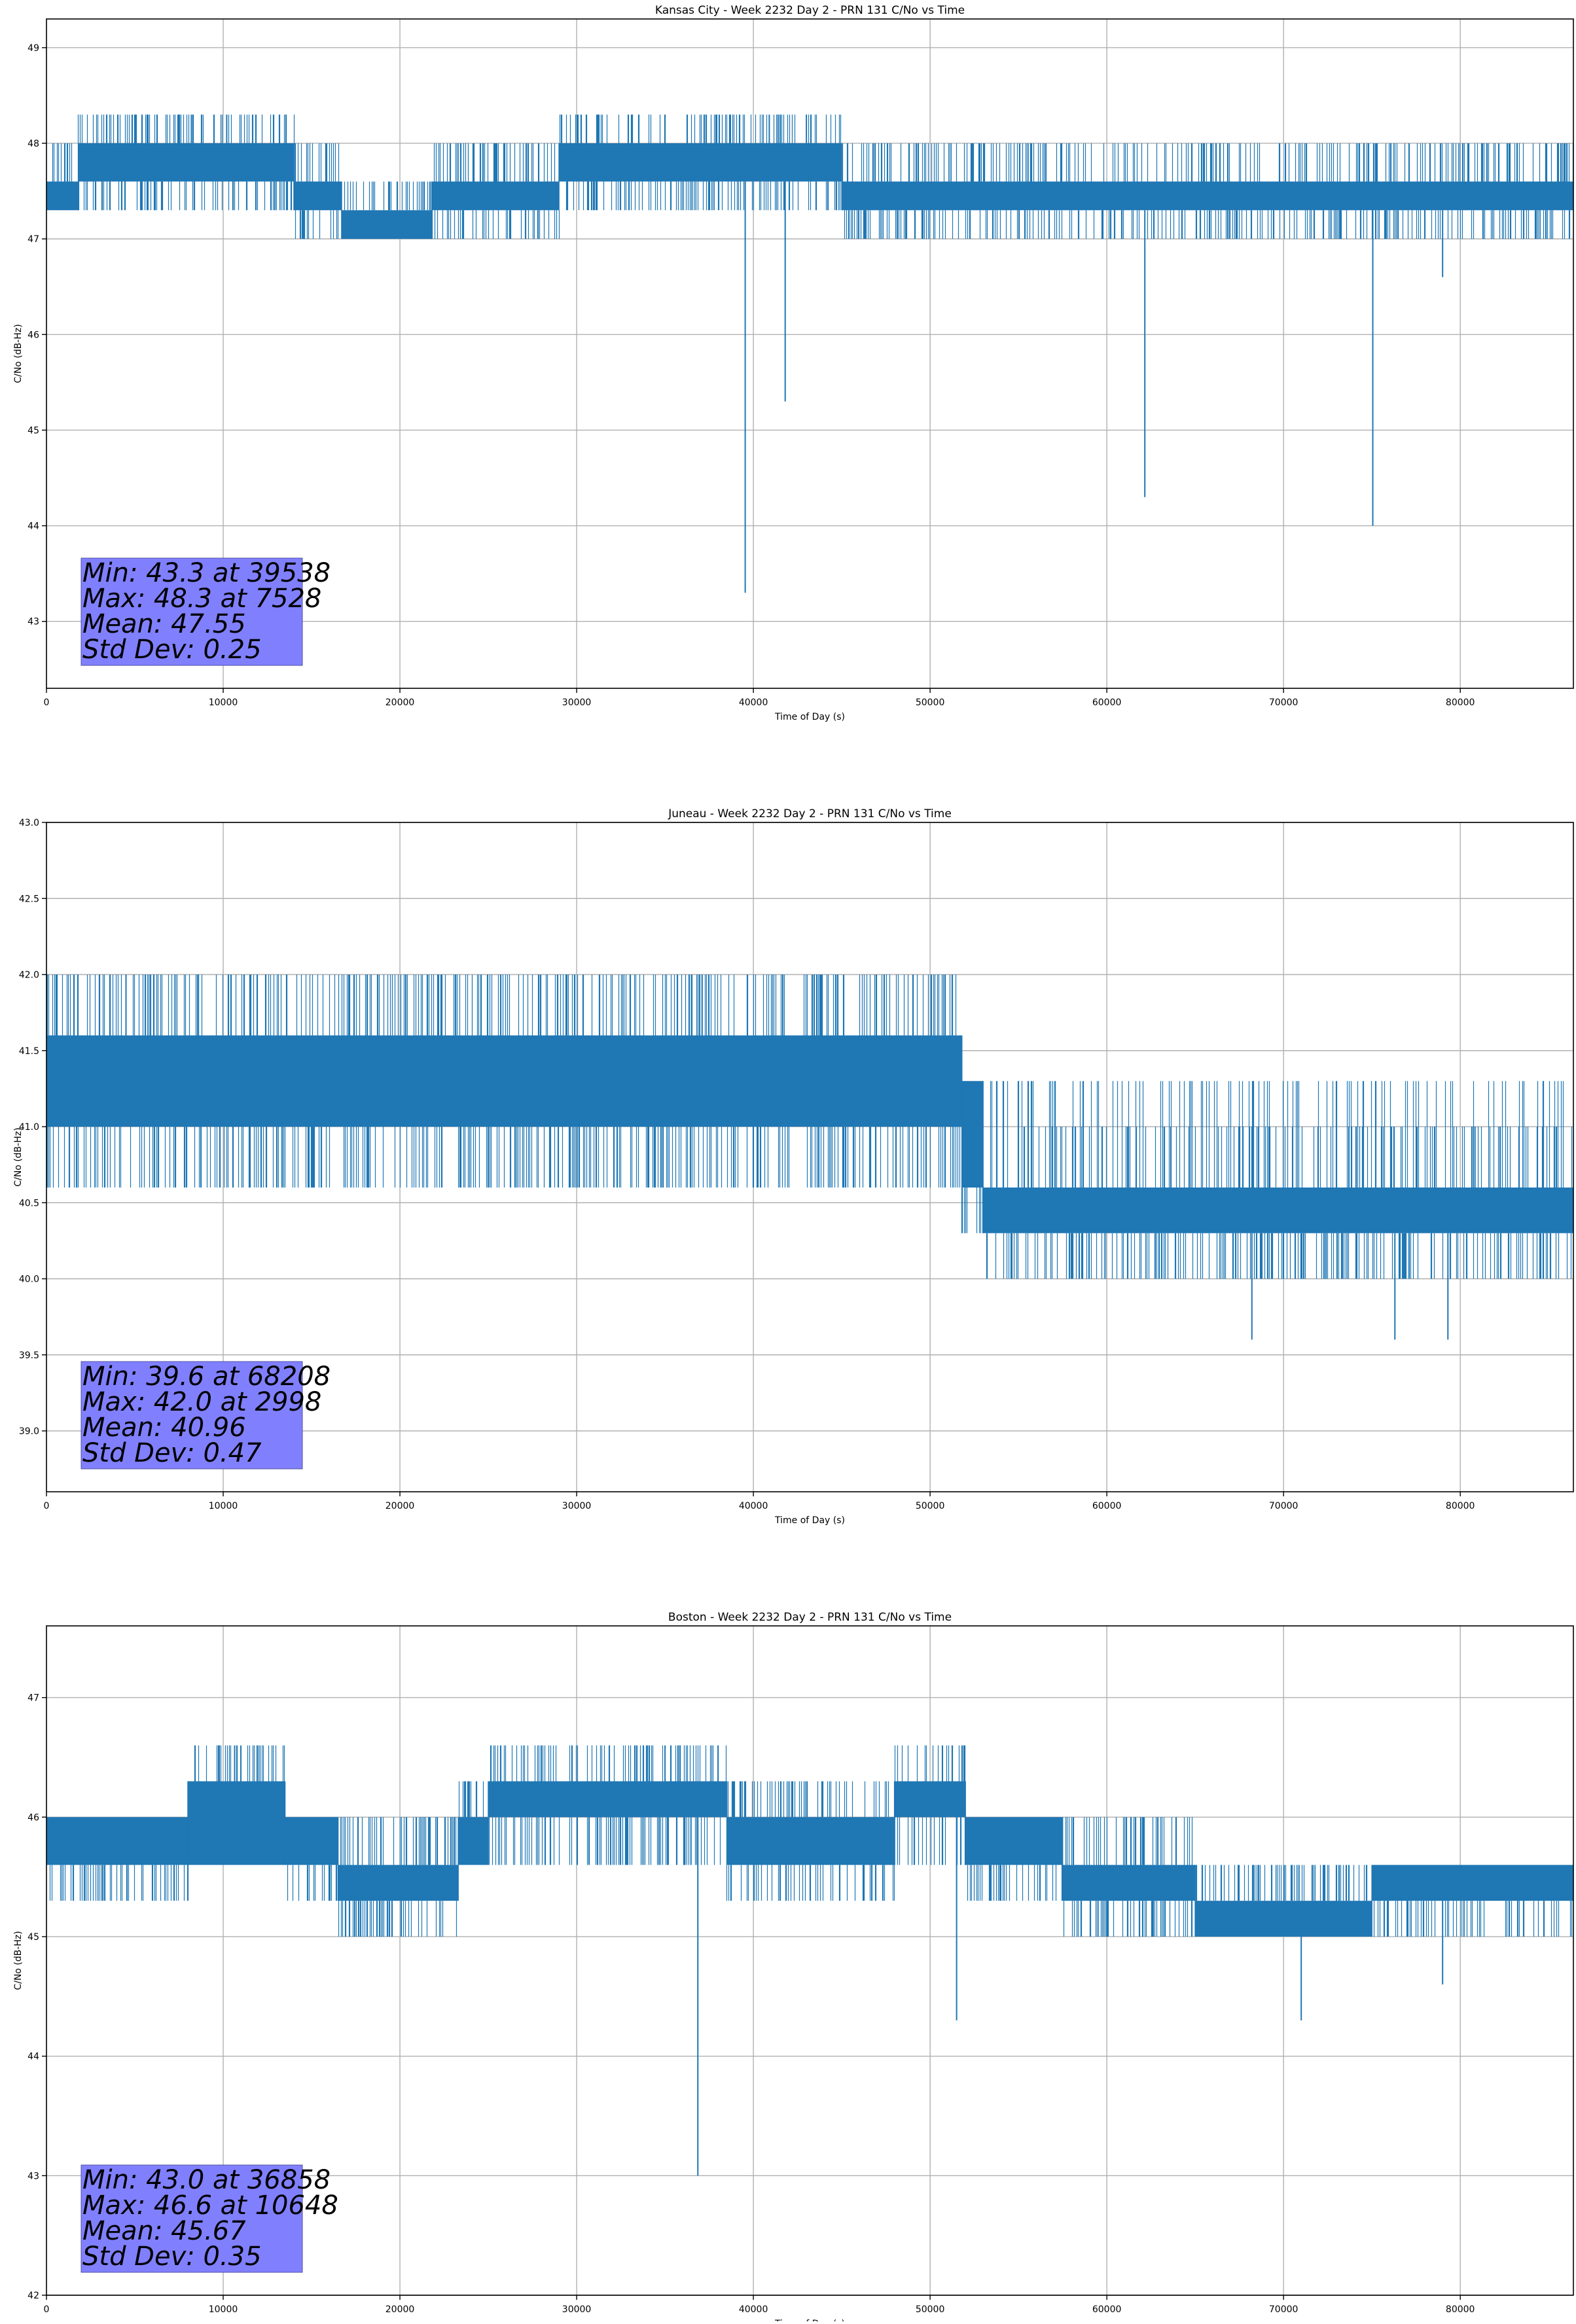 This screenshot has width=1576, height=2324. Describe the element at coordinates (33, 2296) in the screenshot. I see `y-tick-label: 42` at that location.